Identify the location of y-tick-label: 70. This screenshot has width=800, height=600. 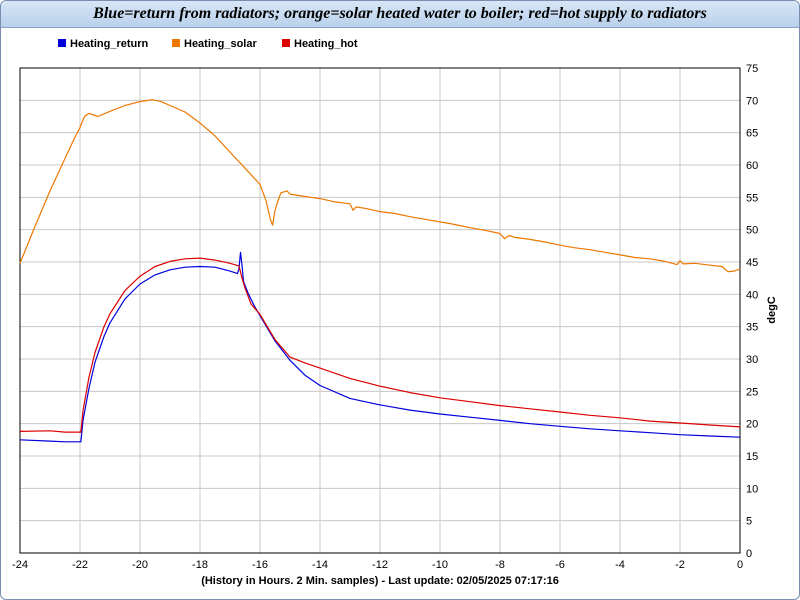
(752, 101).